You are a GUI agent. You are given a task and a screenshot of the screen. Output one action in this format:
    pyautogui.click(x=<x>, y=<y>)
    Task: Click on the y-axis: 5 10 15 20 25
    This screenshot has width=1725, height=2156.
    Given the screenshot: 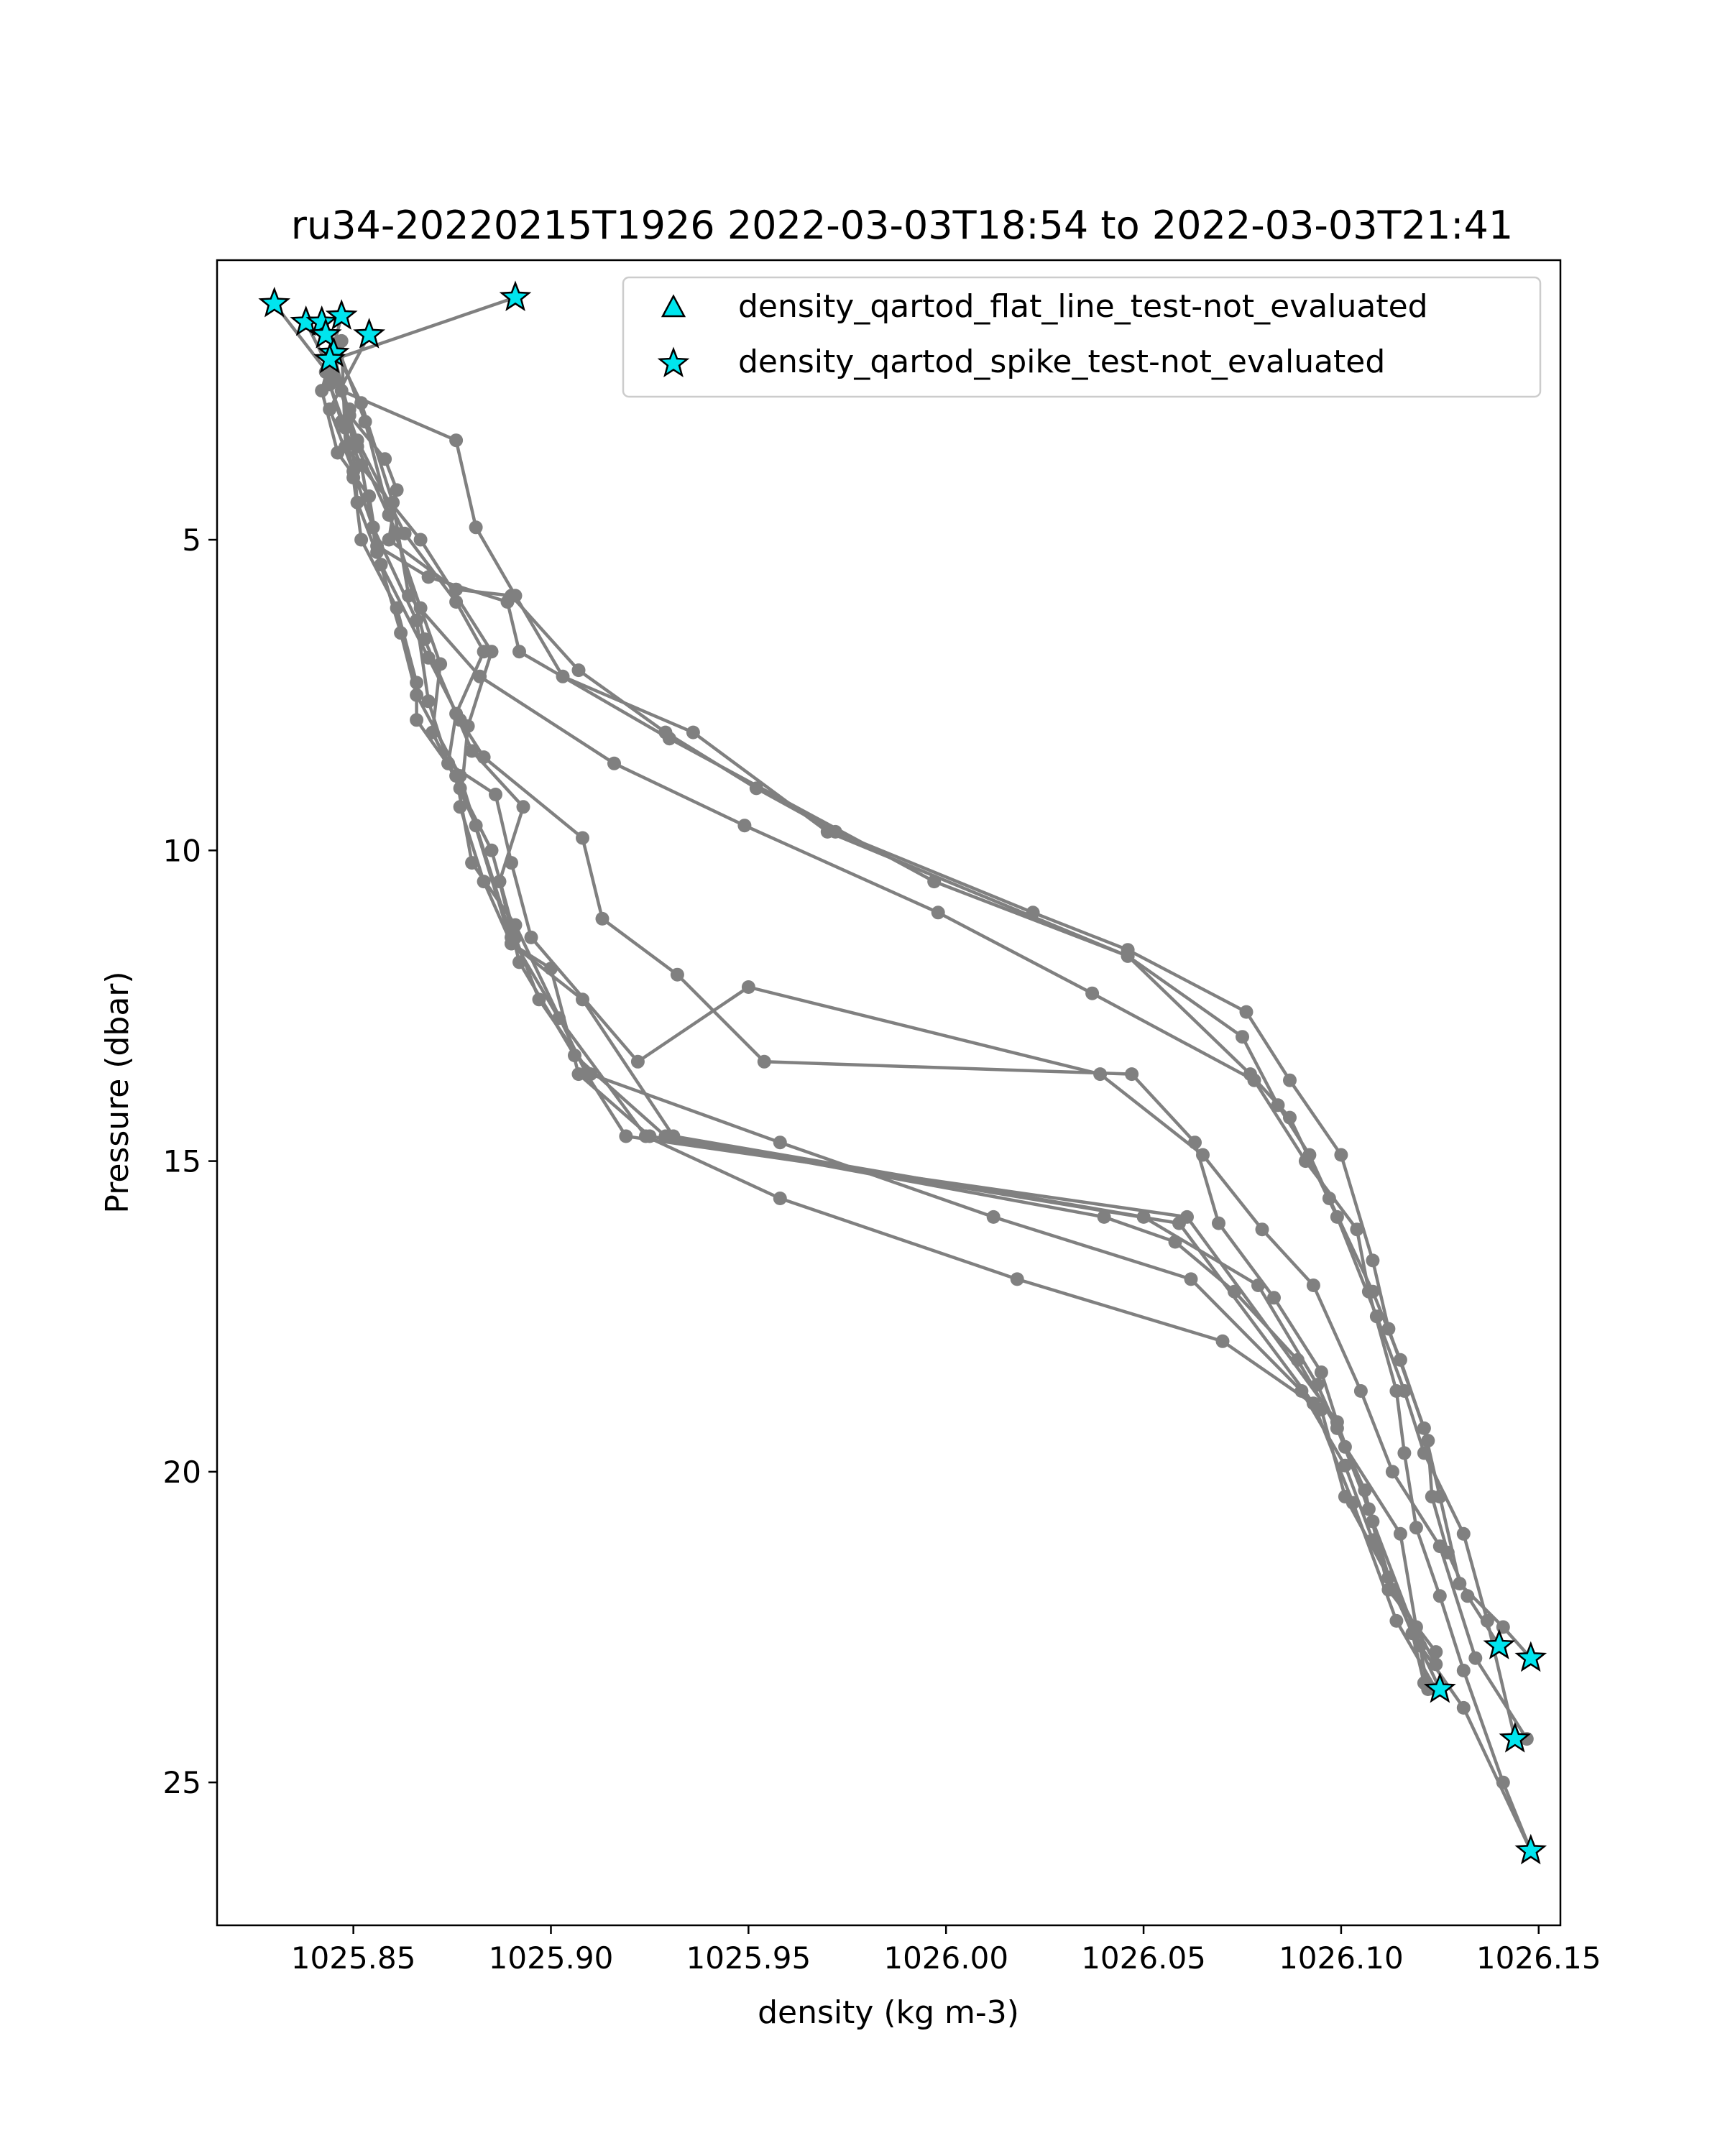 What is the action you would take?
    pyautogui.click(x=190, y=1161)
    